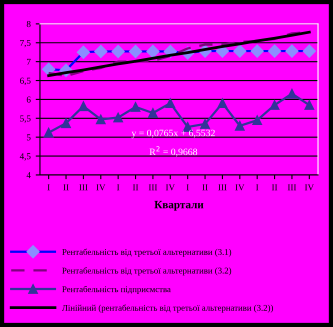 This screenshot has height=327, width=333. What do you see at coordinates (168, 308) in the screenshot?
I see `legend-label: Лінійний (рентабельність від третьої альтернативи (3.2))` at bounding box center [168, 308].